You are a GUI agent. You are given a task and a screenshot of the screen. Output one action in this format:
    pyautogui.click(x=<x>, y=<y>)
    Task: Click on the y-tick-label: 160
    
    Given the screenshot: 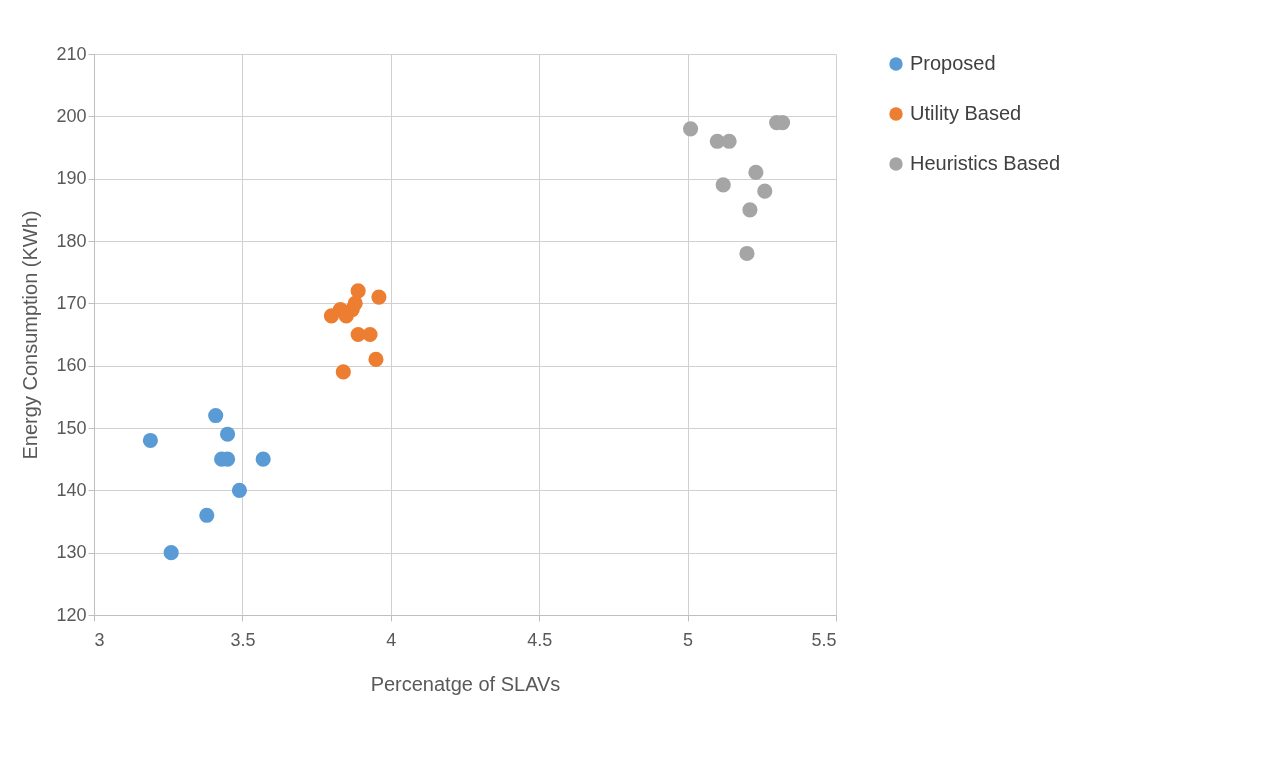 What is the action you would take?
    pyautogui.click(x=71, y=365)
    